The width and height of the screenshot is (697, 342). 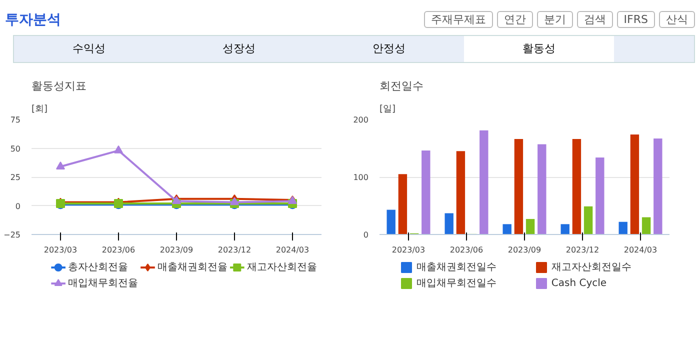 I want to click on y-tick-label: 50, so click(x=15, y=149).